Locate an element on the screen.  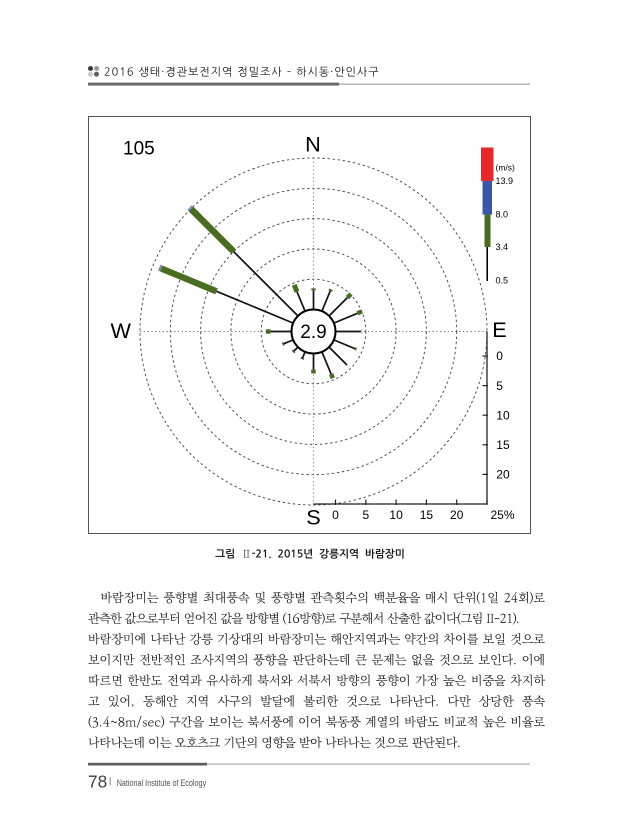
svg-text: 8.0 is located at coordinates (502, 215).